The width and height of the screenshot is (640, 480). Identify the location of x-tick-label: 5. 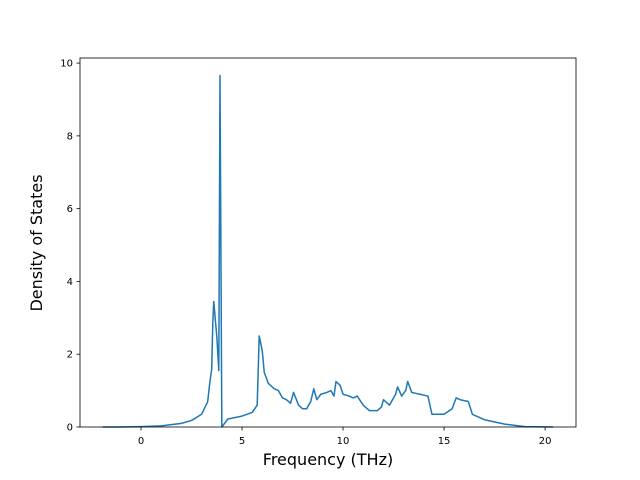
(242, 441).